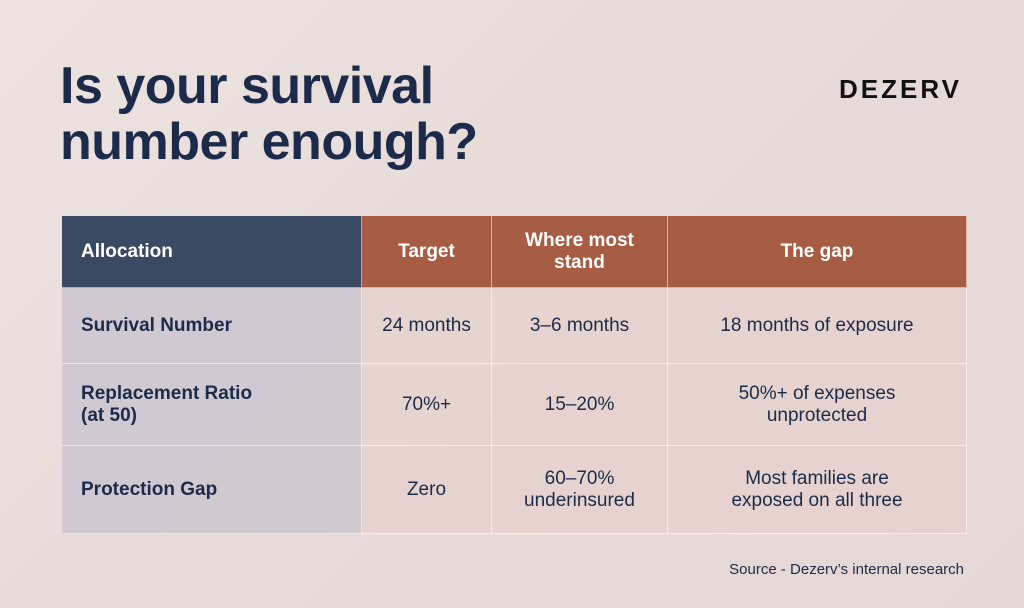 The height and width of the screenshot is (608, 1024). What do you see at coordinates (580, 326) in the screenshot?
I see `row-survival-number-current: 3–6 months` at bounding box center [580, 326].